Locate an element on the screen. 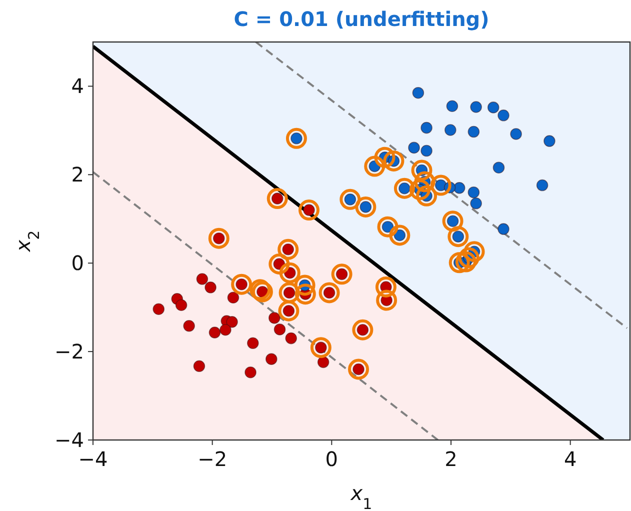  x-axis-title: x$_{1}$ is located at coordinates (361, 496).